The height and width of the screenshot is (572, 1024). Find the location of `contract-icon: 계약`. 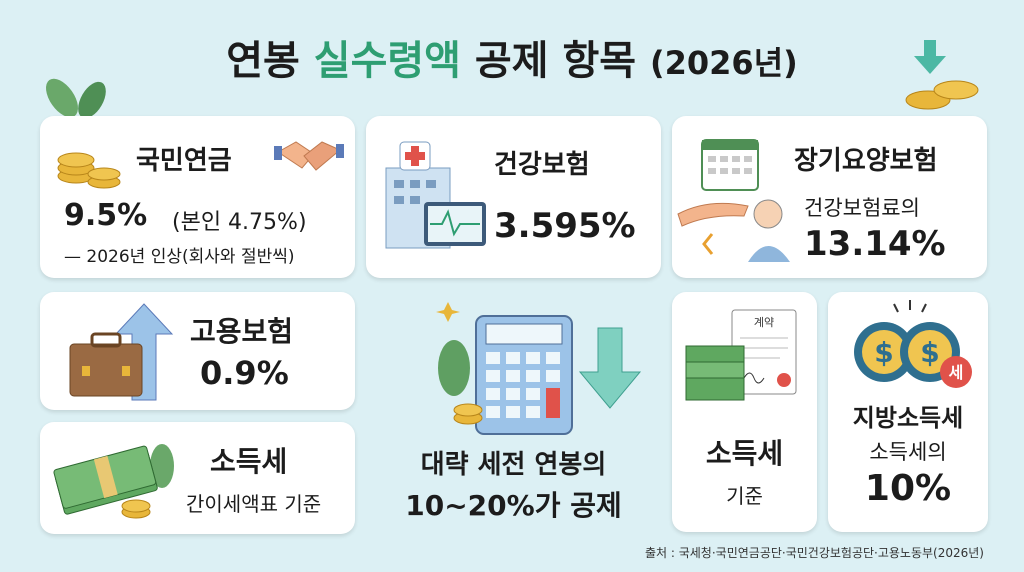

contract-icon: 계약 is located at coordinates (741, 355).